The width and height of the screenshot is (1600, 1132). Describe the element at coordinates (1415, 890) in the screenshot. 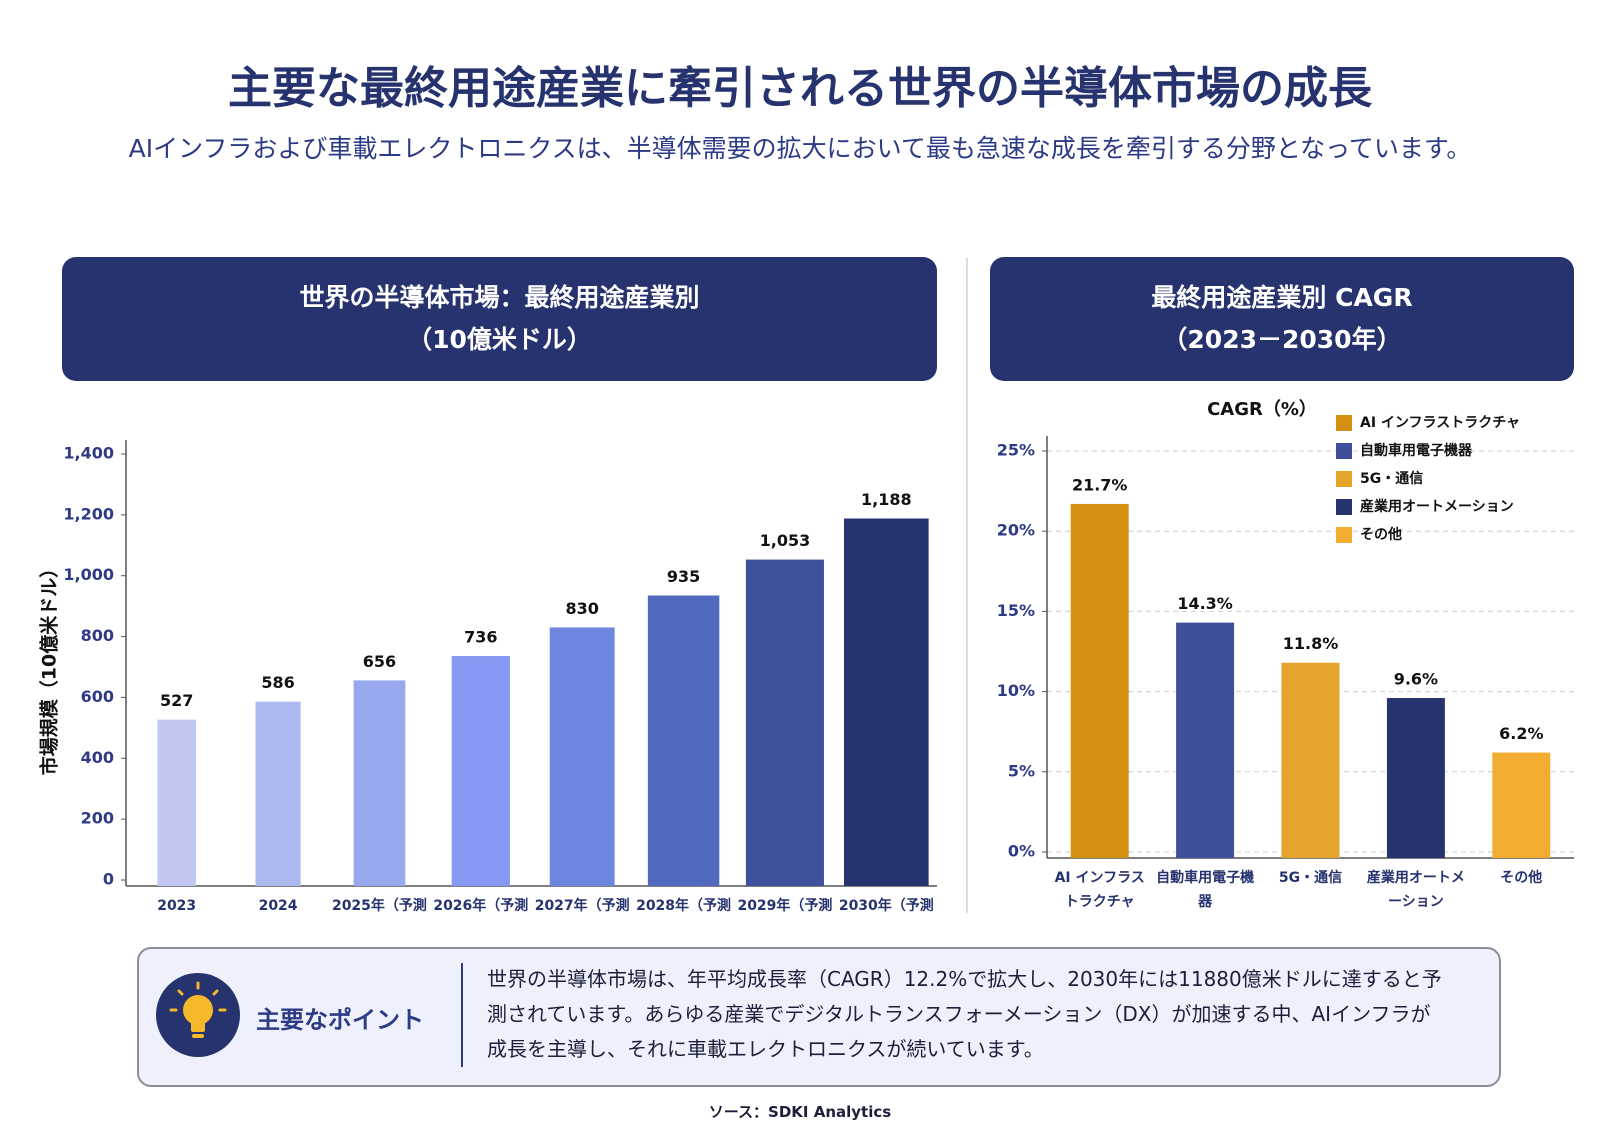

I see `x-tick-label: 産業用オートメーション` at that location.